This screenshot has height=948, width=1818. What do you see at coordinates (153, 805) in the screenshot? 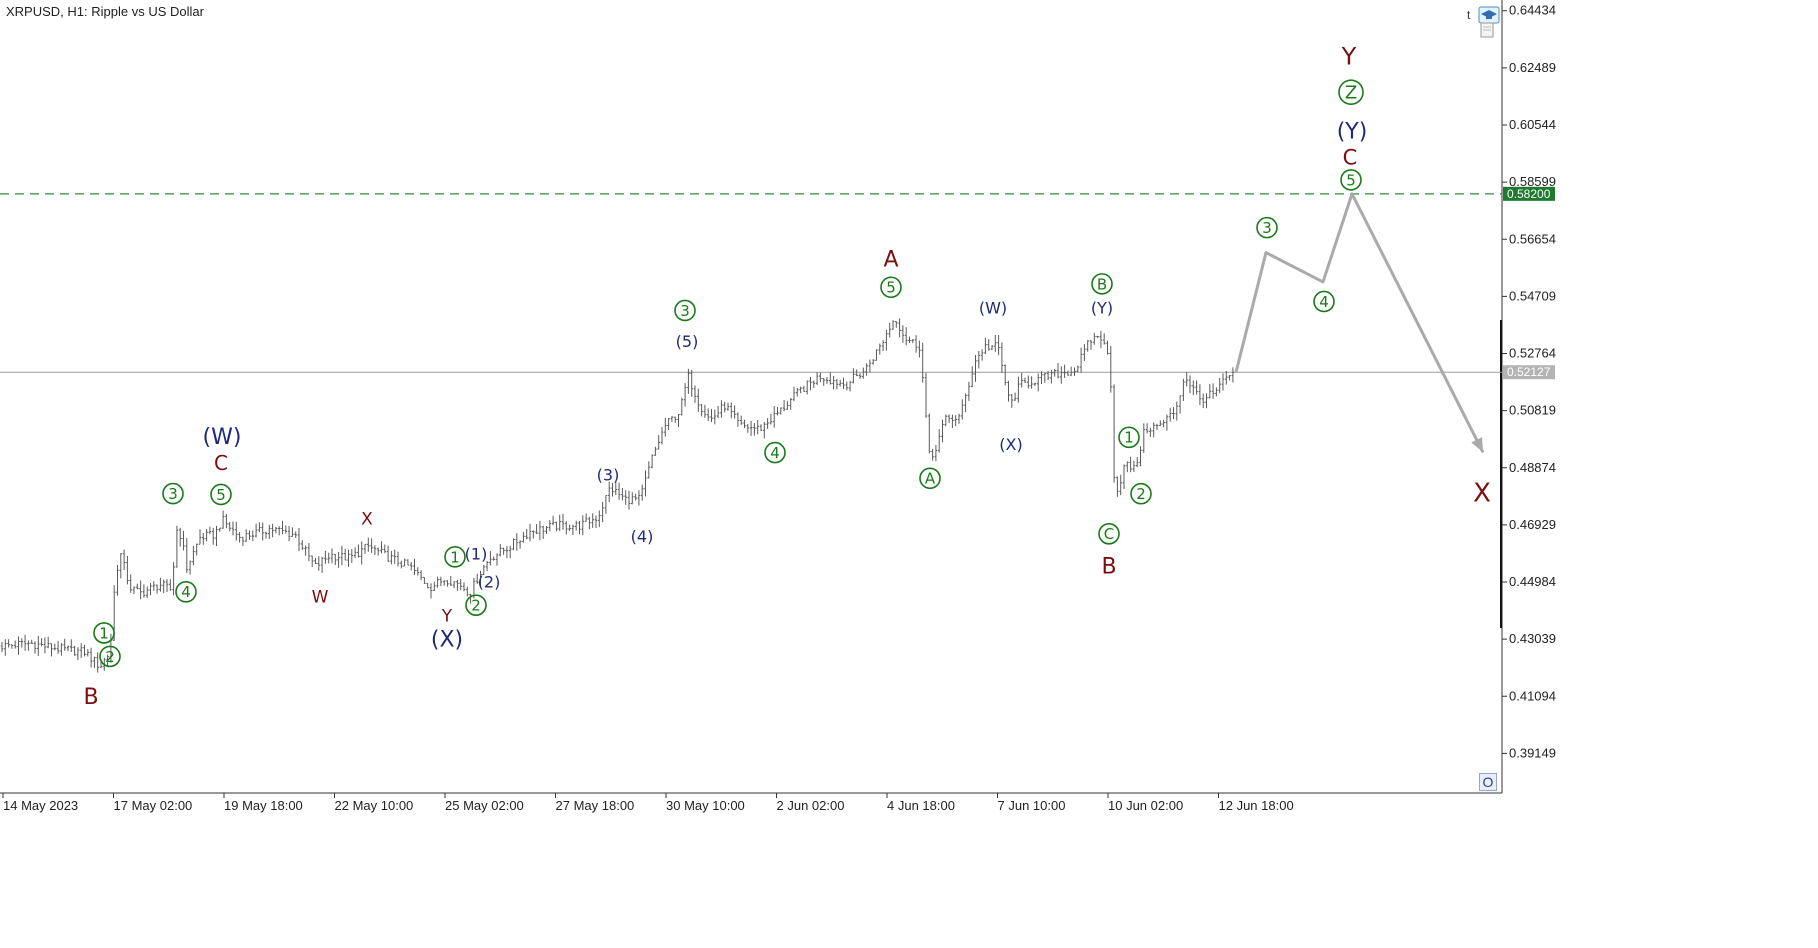
I see `x-tick-label: 17 May 02:00` at bounding box center [153, 805].